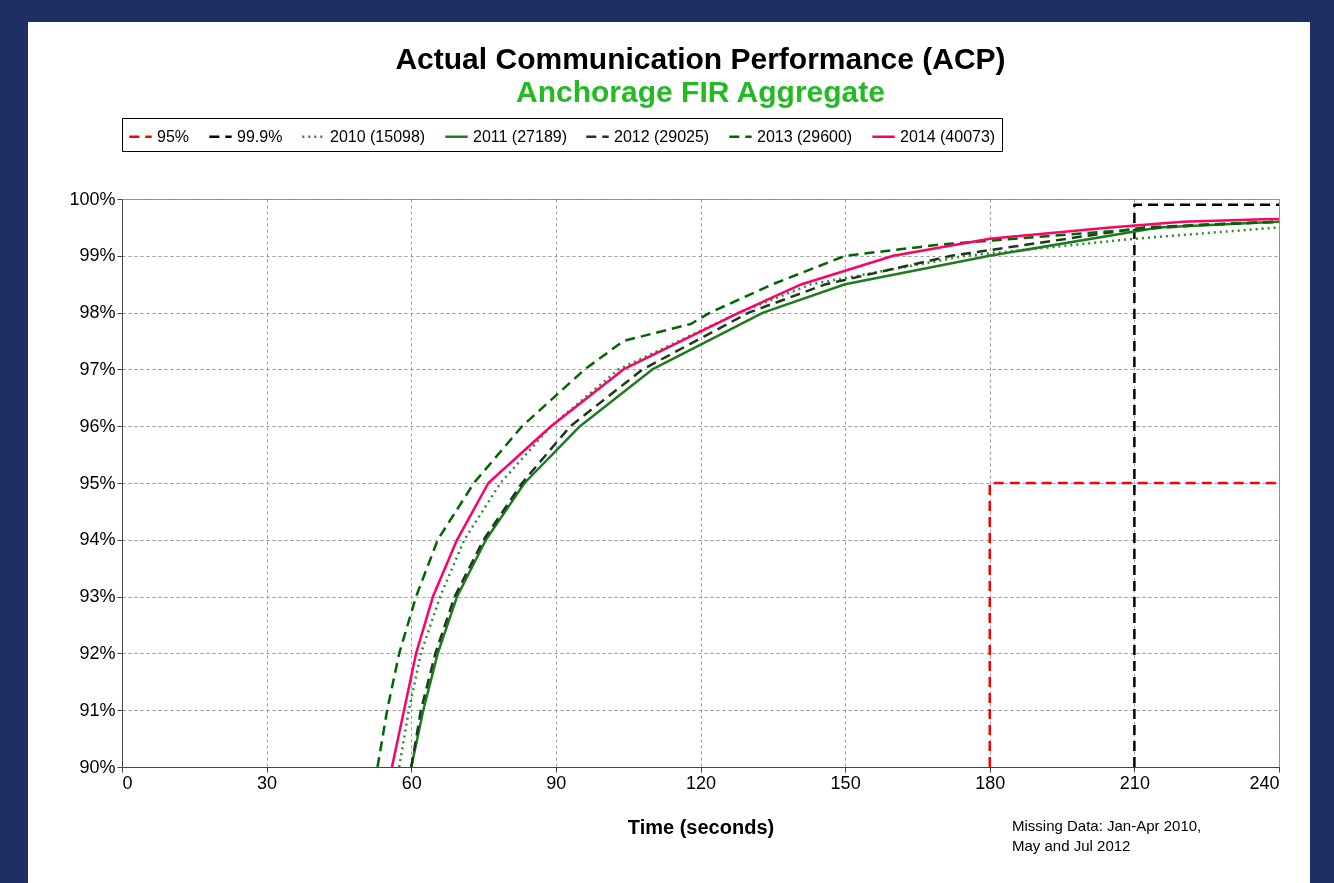 The image size is (1334, 883). What do you see at coordinates (1071, 845) in the screenshot?
I see `text: May and Jul 2012` at bounding box center [1071, 845].